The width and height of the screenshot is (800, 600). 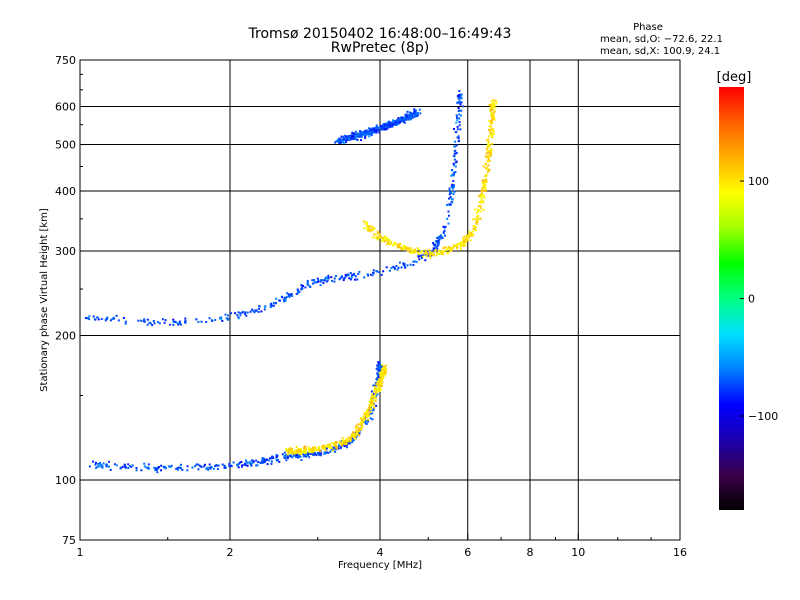 I want to click on phase-stats-x: mean, sd,X: 100.9, 24.1, so click(x=660, y=51).